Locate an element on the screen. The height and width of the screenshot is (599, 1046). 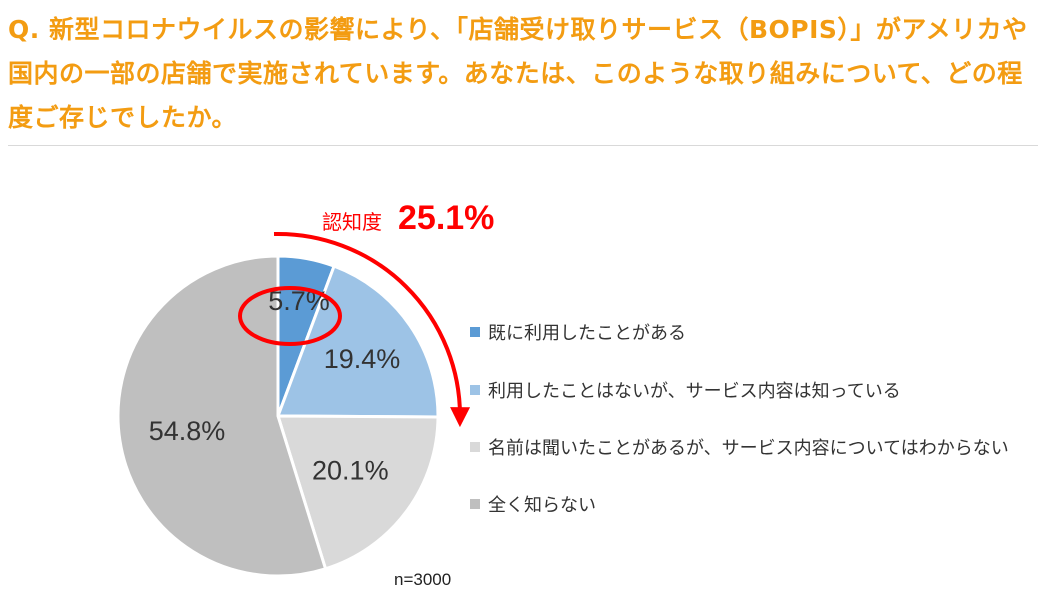
slice-label: 19.4% is located at coordinates (362, 359).